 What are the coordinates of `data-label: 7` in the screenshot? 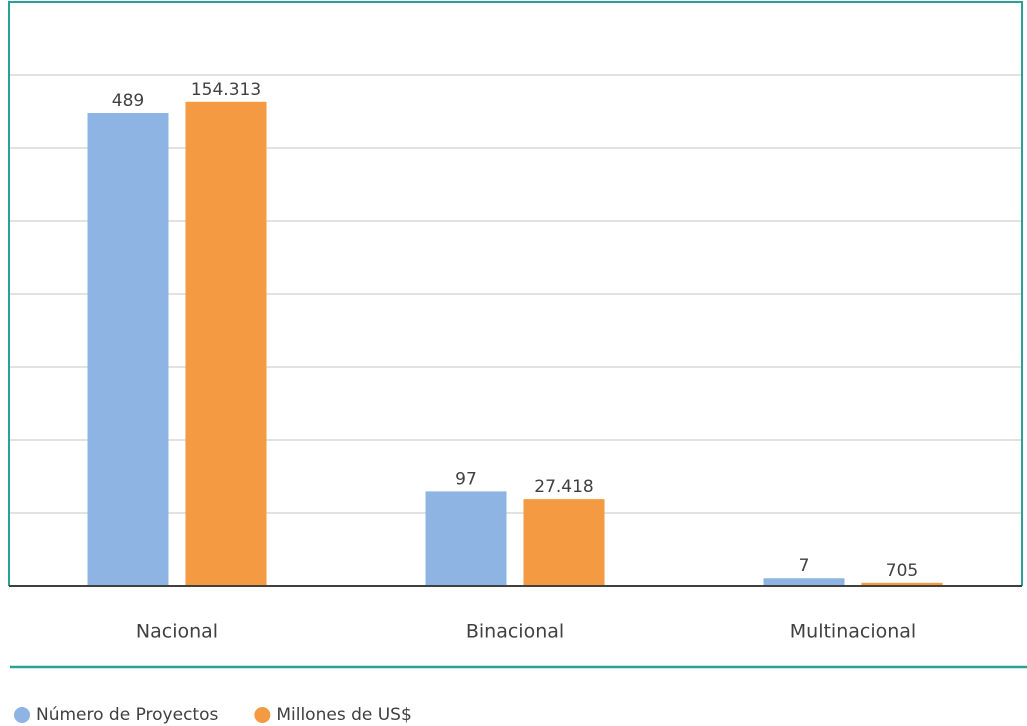 It's located at (804, 566).